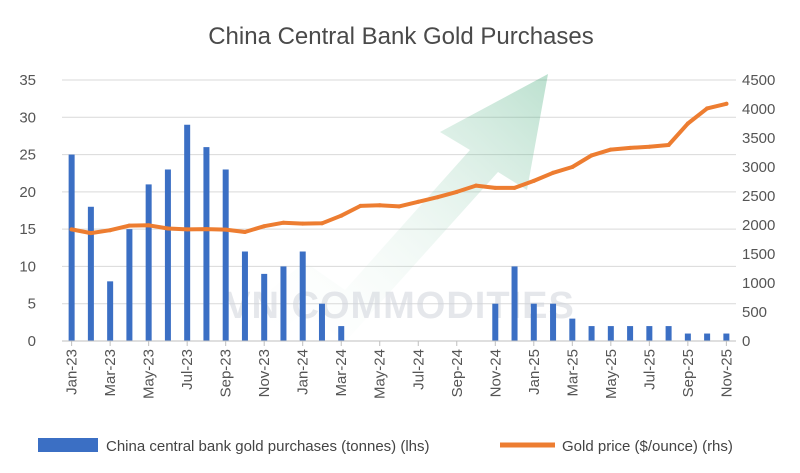  Describe the element at coordinates (400, 306) in the screenshot. I see `watermark-text: VN COMMODITIES` at that location.